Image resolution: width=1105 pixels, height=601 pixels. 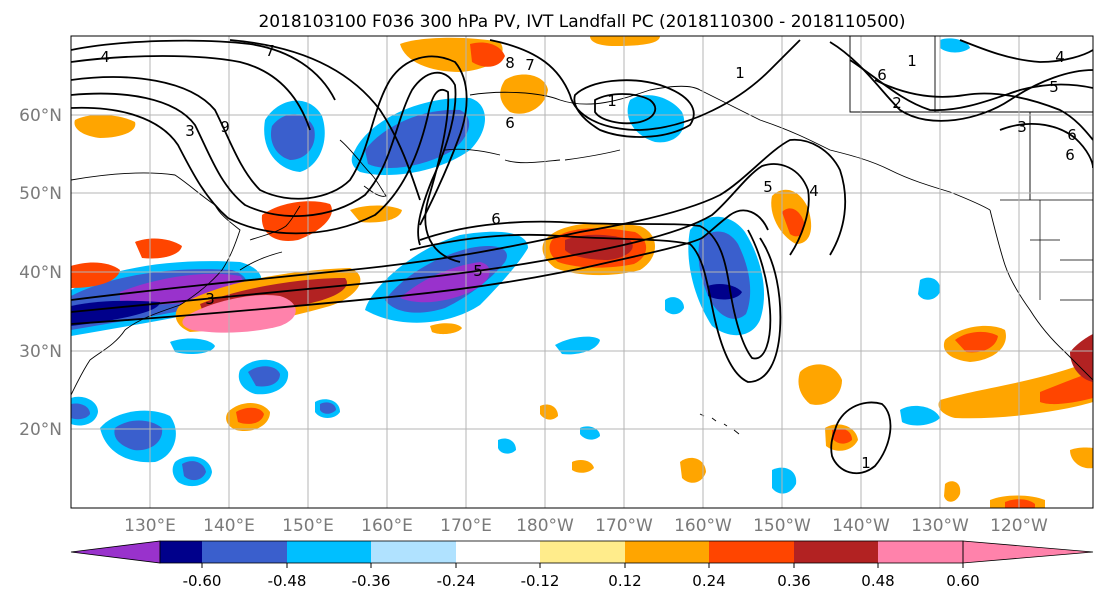 I want to click on lon-label: 130°E, so click(x=150, y=526).